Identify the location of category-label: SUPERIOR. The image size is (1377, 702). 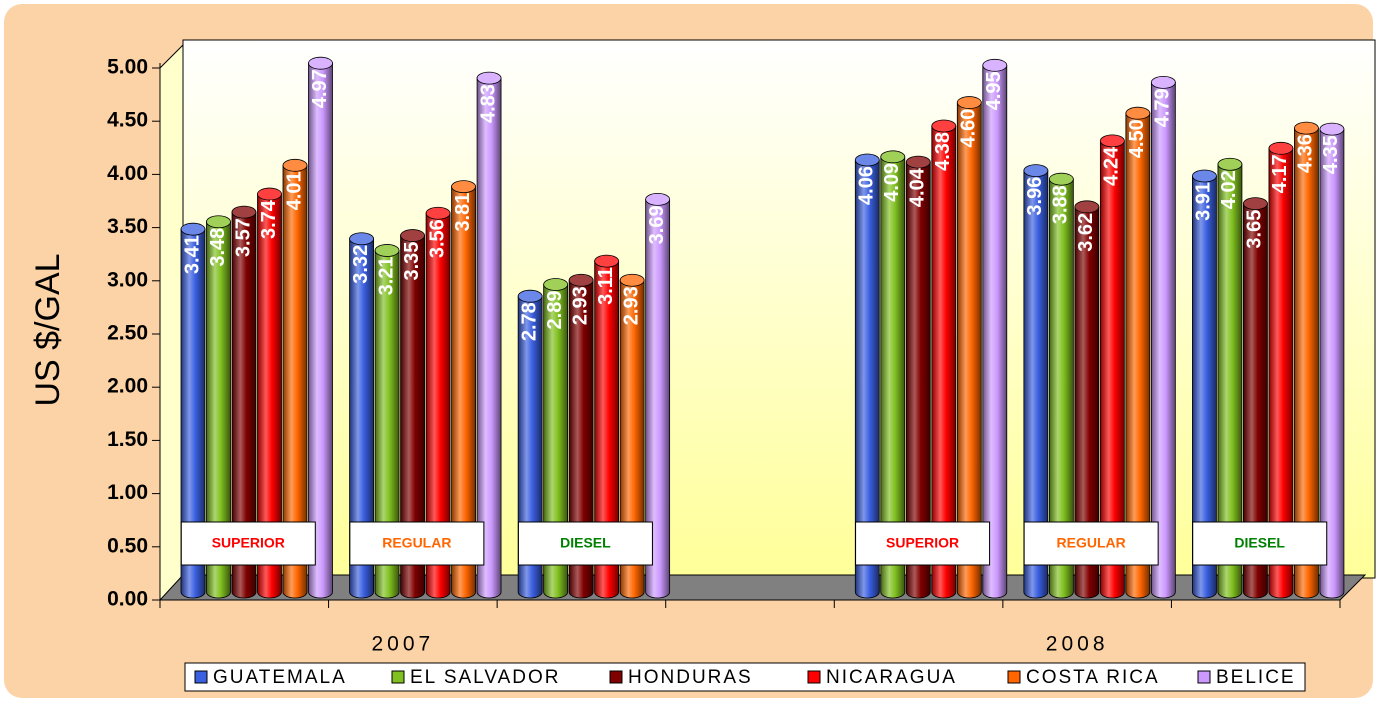
(248, 543).